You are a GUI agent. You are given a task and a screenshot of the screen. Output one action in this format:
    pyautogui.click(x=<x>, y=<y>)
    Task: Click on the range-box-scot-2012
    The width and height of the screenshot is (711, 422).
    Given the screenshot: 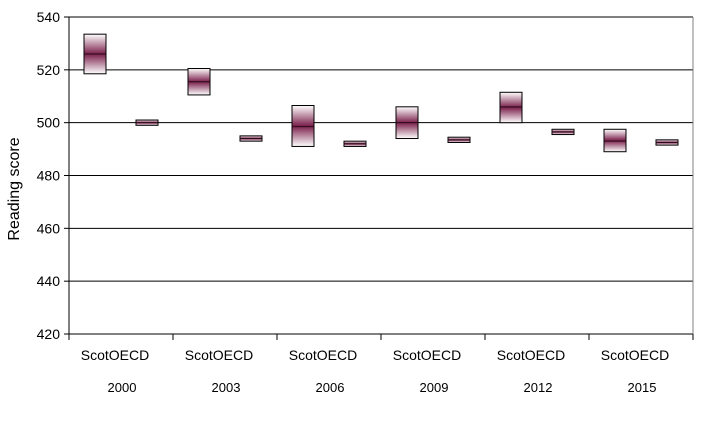 What is the action you would take?
    pyautogui.click(x=511, y=107)
    